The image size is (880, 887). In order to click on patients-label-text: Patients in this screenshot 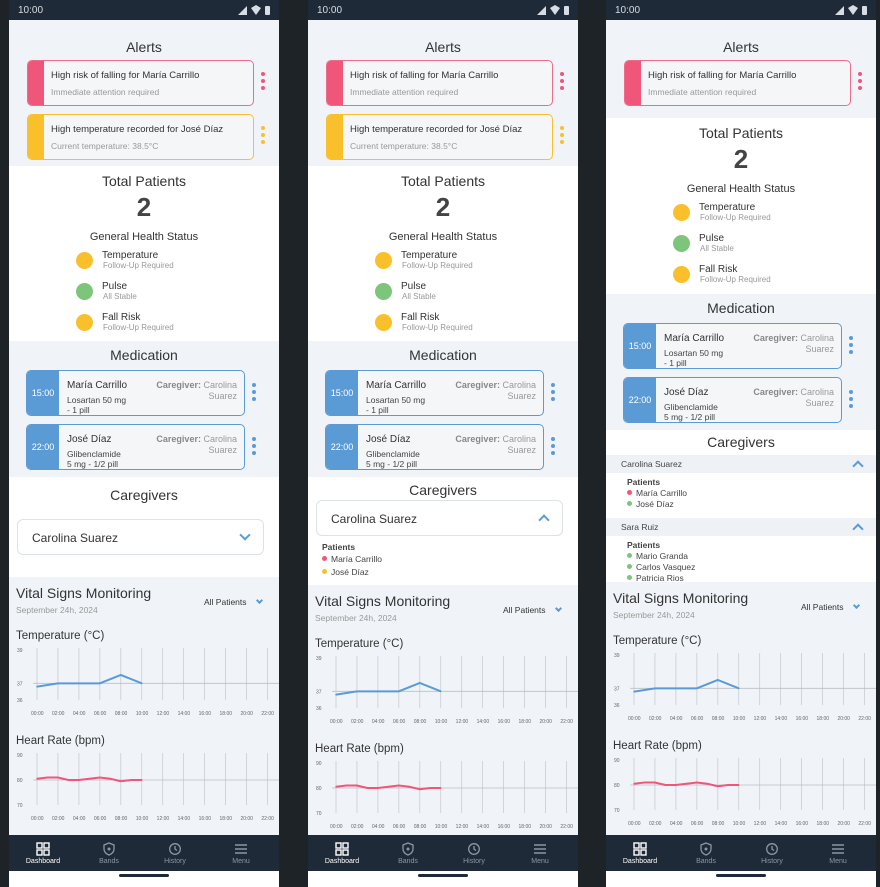, I will do `click(644, 545)`.